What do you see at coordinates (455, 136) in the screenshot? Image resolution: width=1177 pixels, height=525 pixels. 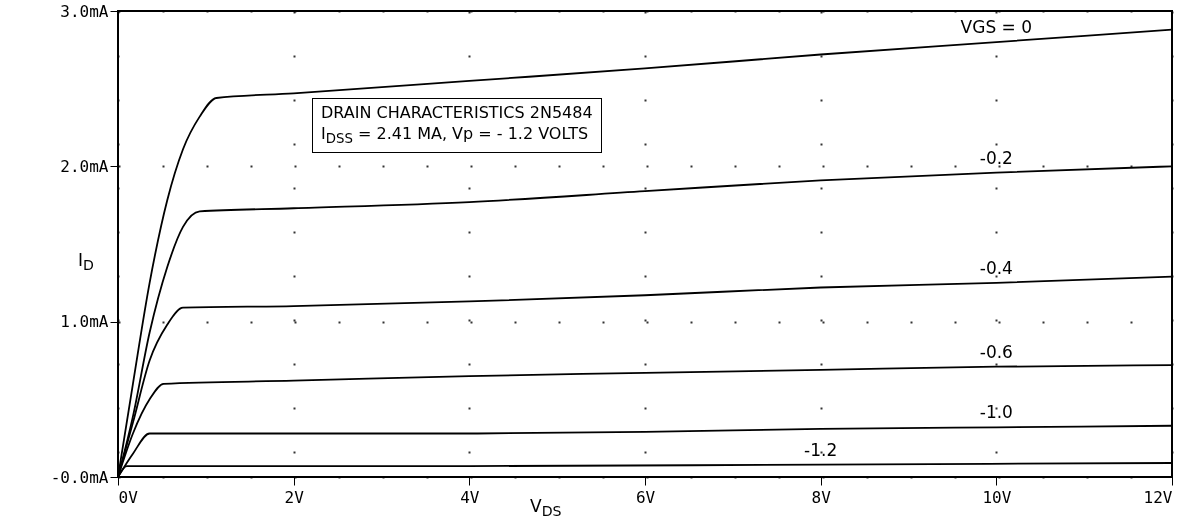 I see `annotation: I$_{DSS}$ = 2.41 MA, Vp = - 1.2 VOLTS` at bounding box center [455, 136].